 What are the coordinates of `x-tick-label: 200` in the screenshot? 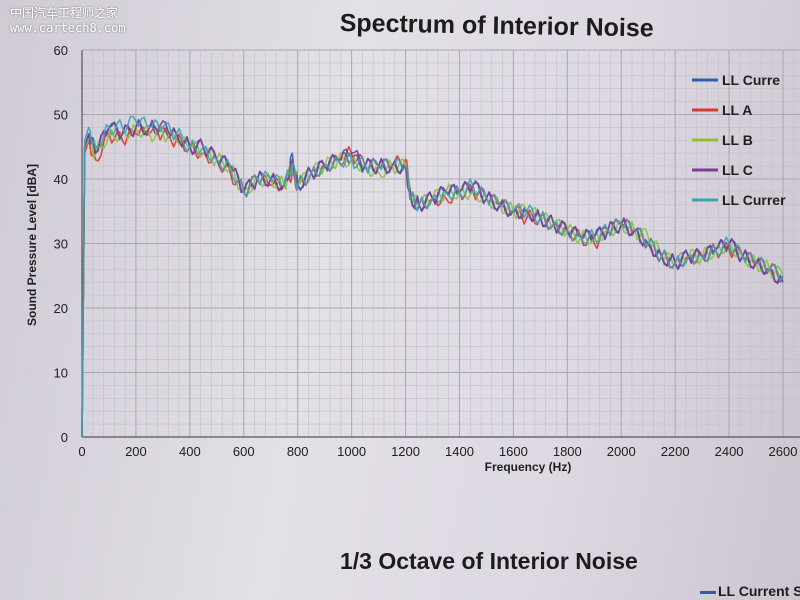 It's located at (136, 451).